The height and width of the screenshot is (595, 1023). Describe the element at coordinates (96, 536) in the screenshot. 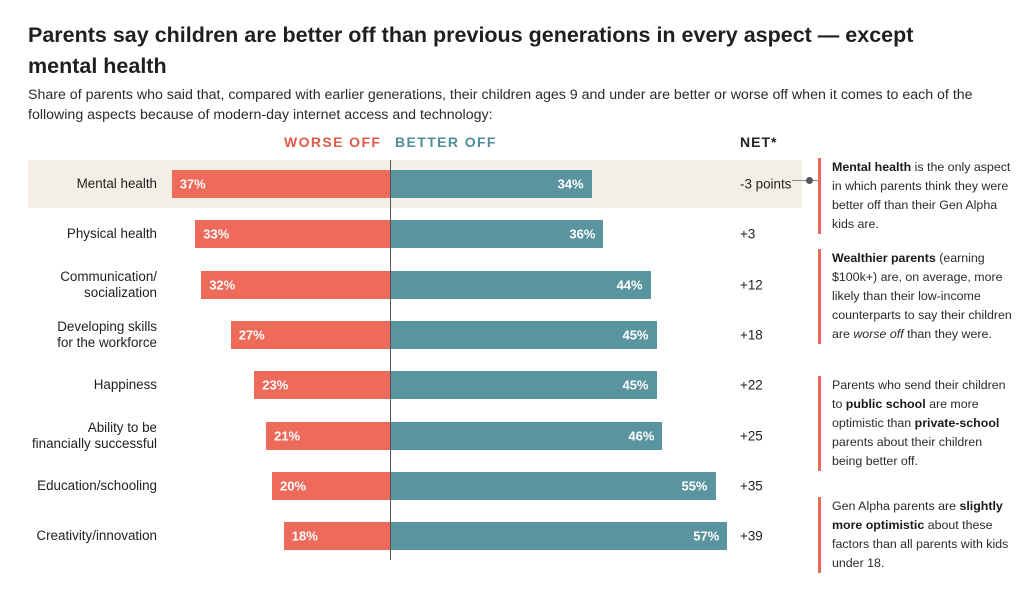

I see `category-label-creativity-innovation: Creativity/innovation` at that location.